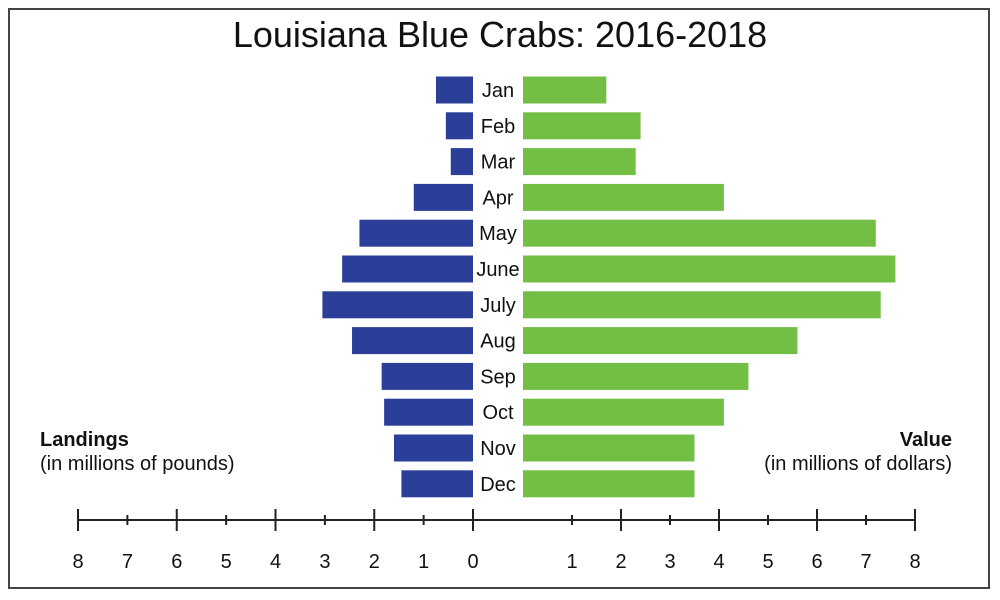 The width and height of the screenshot is (1000, 600). Describe the element at coordinates (702, 305) in the screenshot. I see `value-bar-july` at that location.